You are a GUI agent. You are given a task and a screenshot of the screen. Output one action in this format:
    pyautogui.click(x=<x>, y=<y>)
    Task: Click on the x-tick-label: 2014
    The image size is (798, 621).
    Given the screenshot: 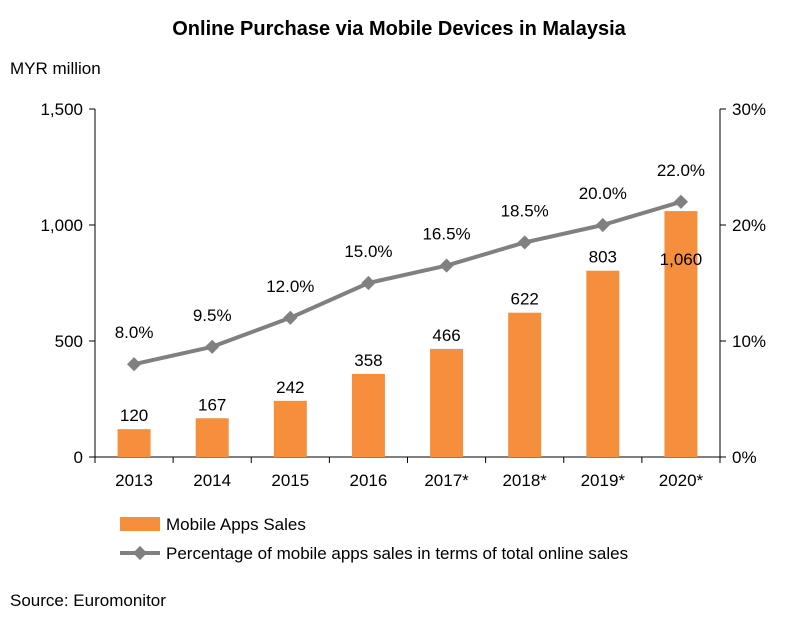 What is the action you would take?
    pyautogui.click(x=212, y=480)
    